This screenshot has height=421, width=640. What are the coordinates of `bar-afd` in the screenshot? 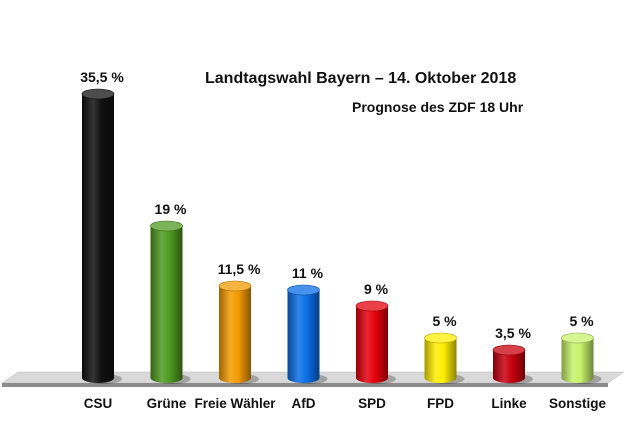 It's located at (307, 334).